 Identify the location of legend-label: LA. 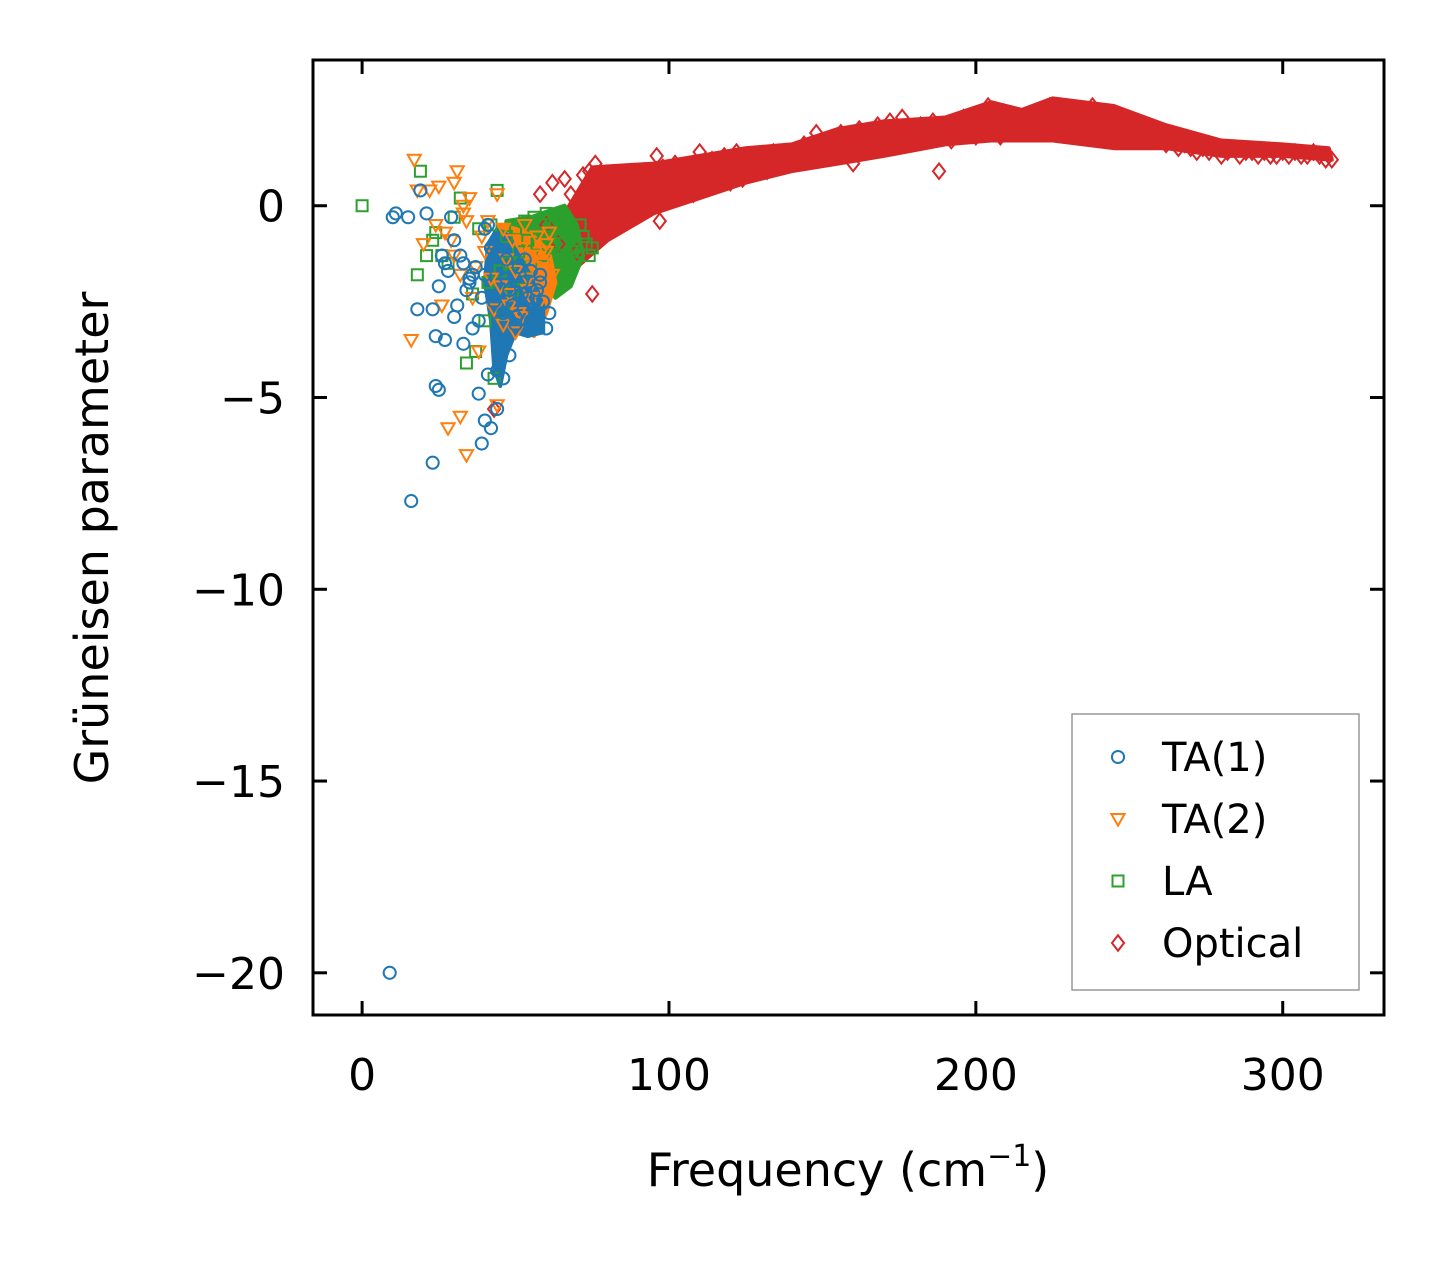
(1187, 882).